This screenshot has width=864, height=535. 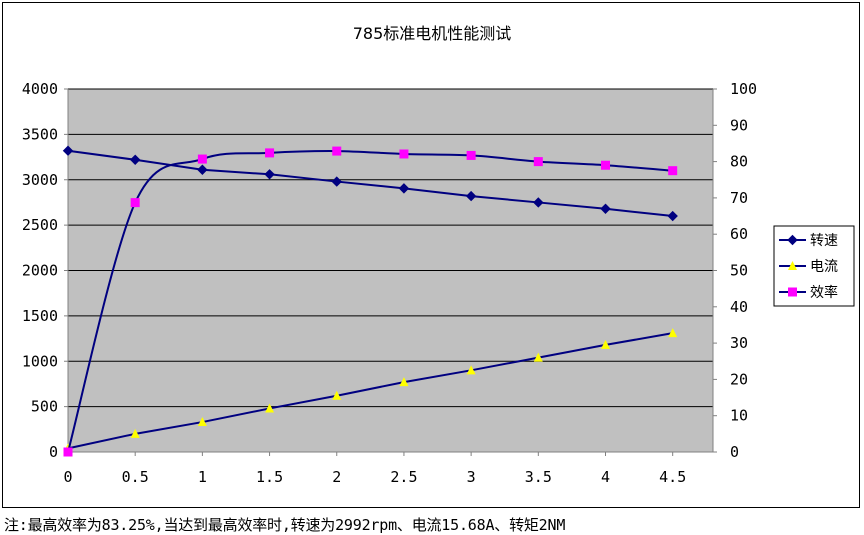 What do you see at coordinates (739, 307) in the screenshot?
I see `y2-tick-label: 40` at bounding box center [739, 307].